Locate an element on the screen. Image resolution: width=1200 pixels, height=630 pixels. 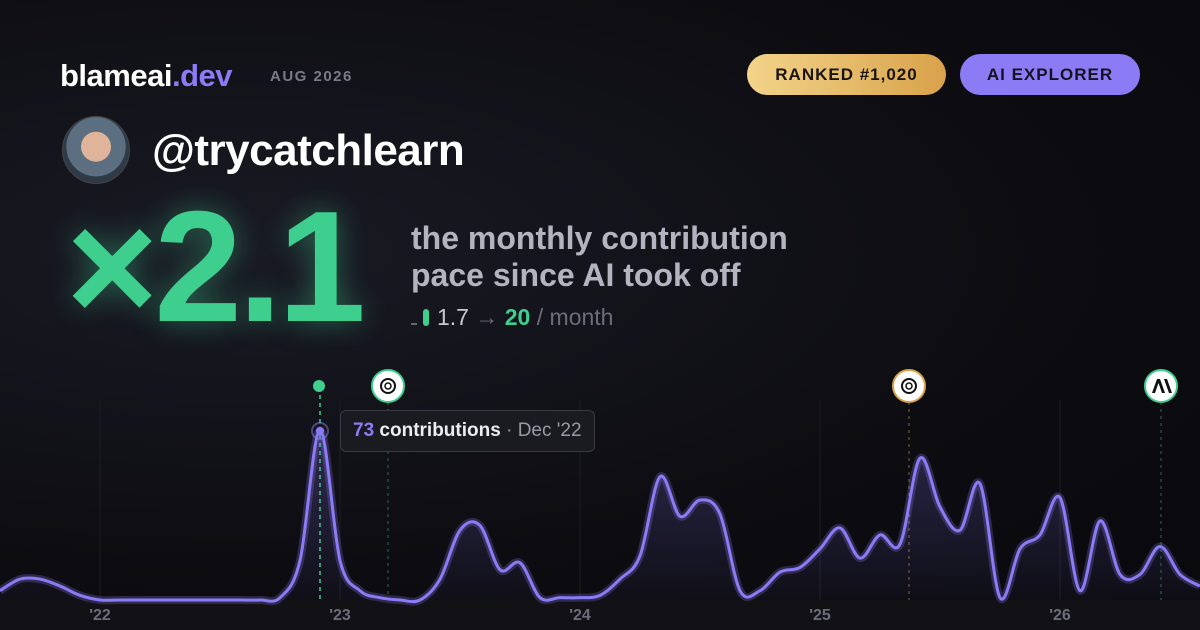
x-tick-label: '22 is located at coordinates (100, 615).